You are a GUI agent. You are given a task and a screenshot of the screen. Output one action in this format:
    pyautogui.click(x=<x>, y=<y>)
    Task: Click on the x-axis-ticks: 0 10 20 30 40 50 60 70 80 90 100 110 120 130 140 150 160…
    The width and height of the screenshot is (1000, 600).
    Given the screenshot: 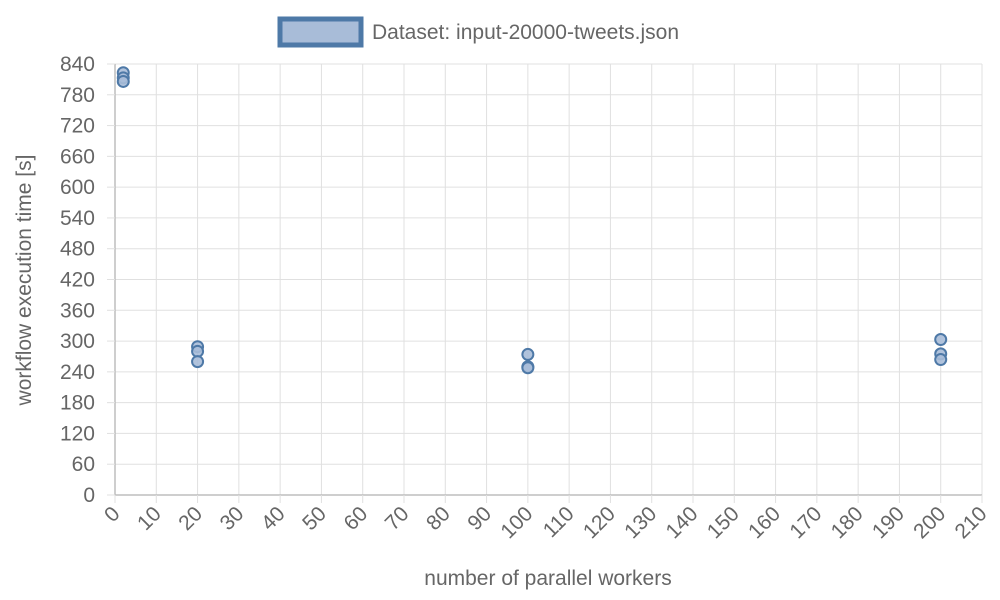 What is the action you would take?
    pyautogui.click(x=546, y=519)
    